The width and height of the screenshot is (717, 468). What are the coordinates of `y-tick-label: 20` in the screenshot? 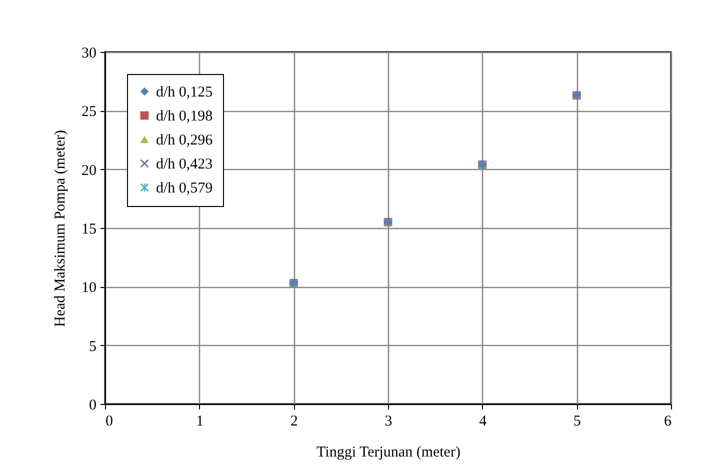 It's located at (89, 170).